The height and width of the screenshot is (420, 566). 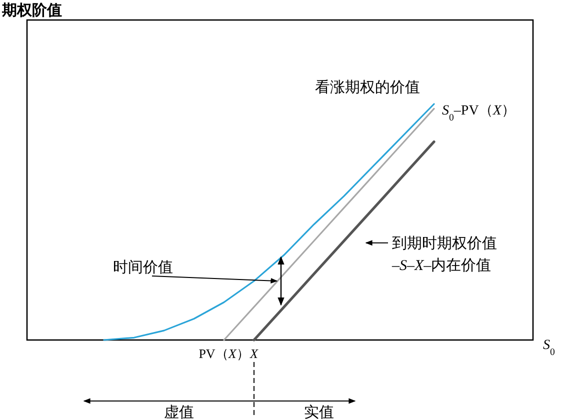 What do you see at coordinates (32, 11) in the screenshot?
I see `annotation: 期权阶值` at bounding box center [32, 11].